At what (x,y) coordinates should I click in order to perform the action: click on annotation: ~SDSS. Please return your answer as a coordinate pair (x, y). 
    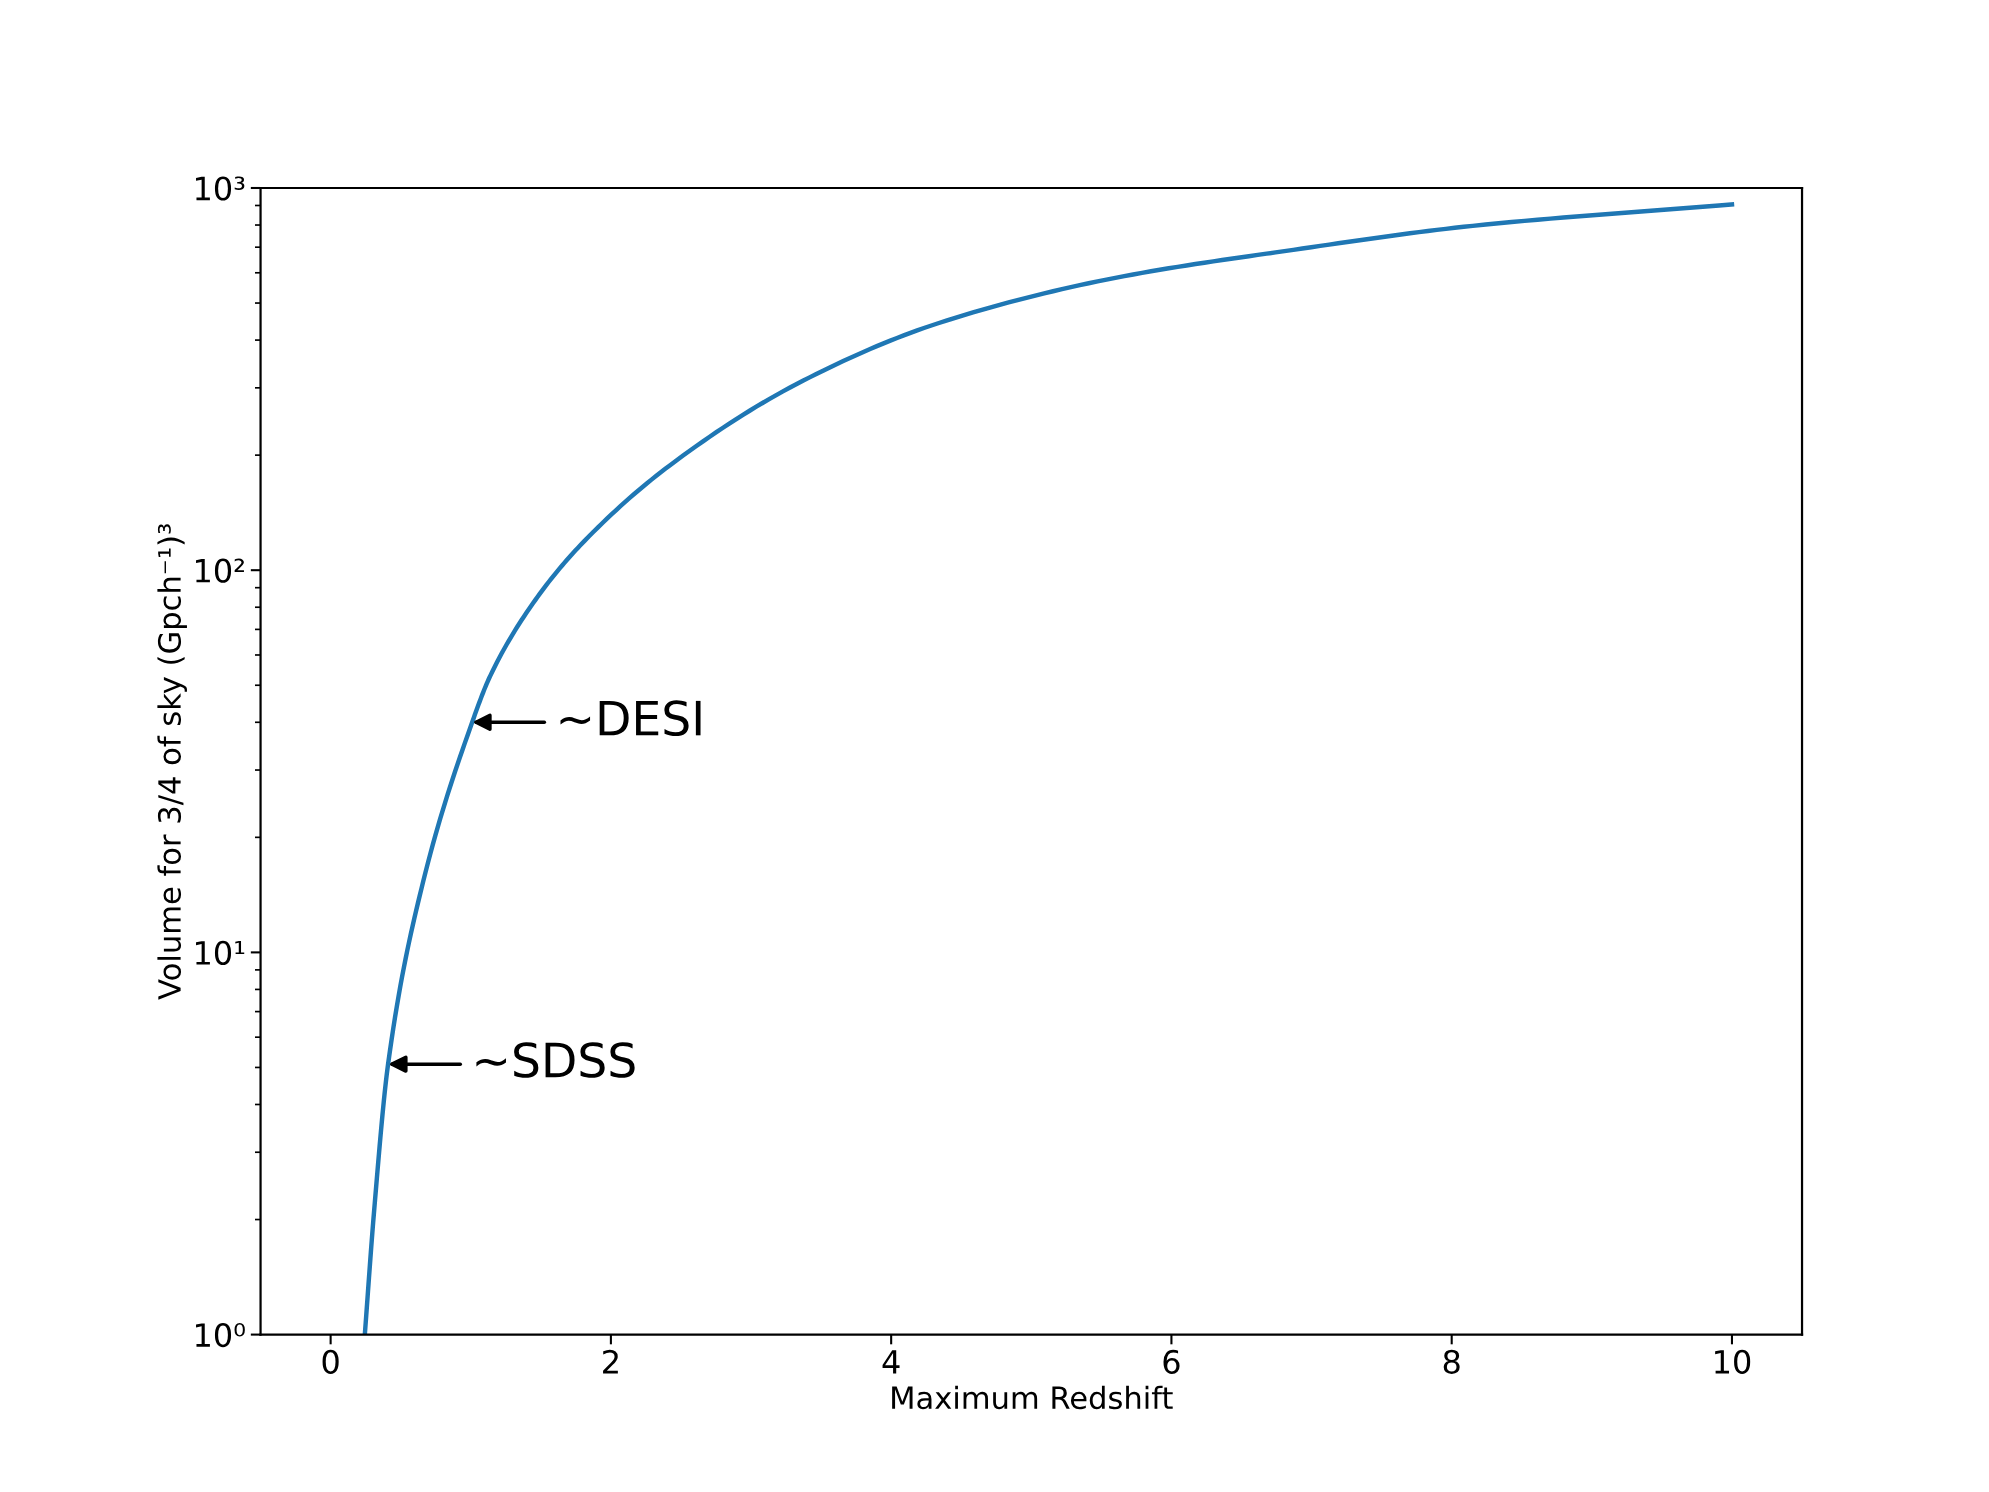
    Looking at the image, I should click on (555, 1060).